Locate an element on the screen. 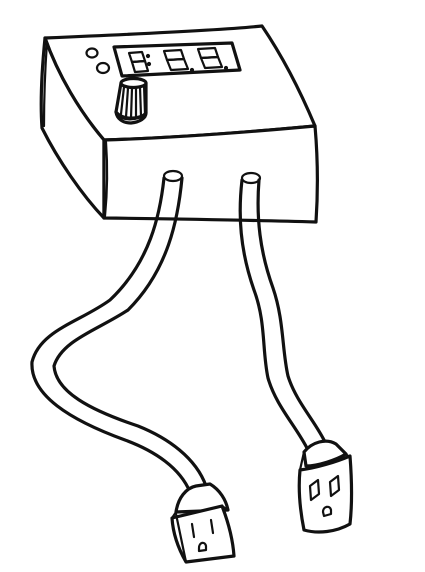 This screenshot has height=572, width=425. indicator-lights is located at coordinates (98, 61).